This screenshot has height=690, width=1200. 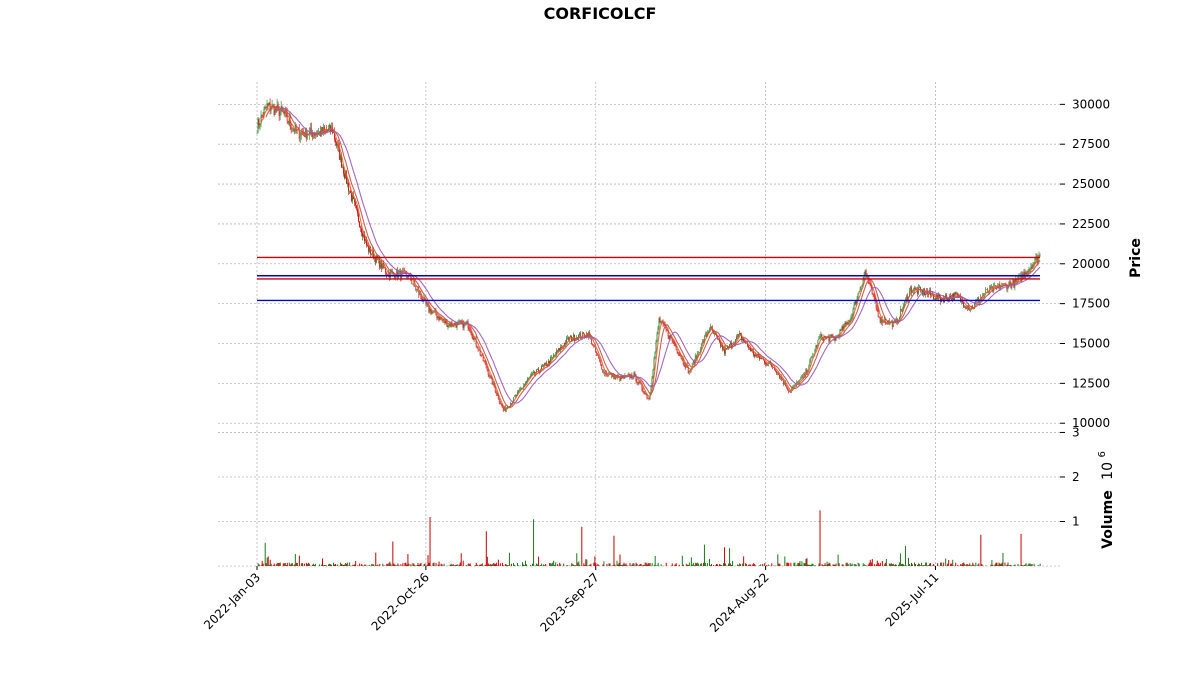 What do you see at coordinates (1076, 477) in the screenshot?
I see `volume-tick-label: 2` at bounding box center [1076, 477].